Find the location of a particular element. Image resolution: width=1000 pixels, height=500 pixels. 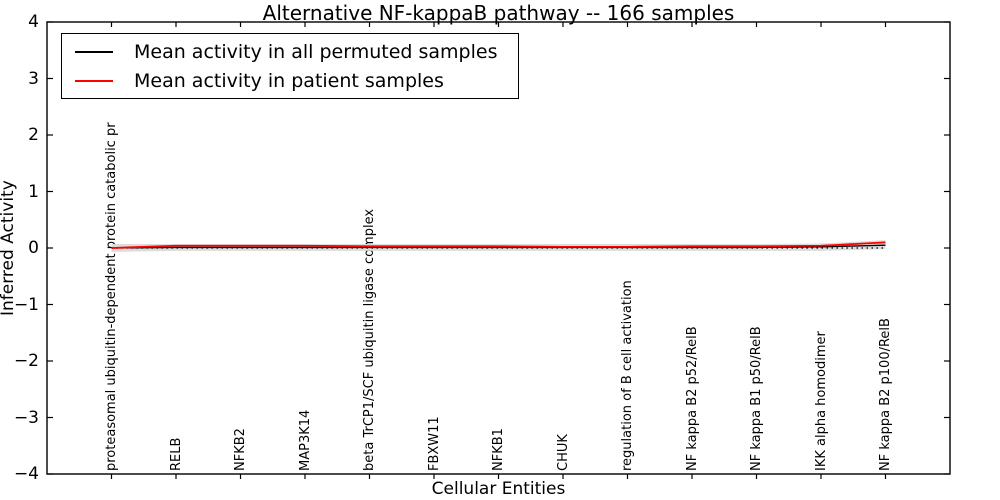

x-tick-label: CHUK is located at coordinates (563, 452).